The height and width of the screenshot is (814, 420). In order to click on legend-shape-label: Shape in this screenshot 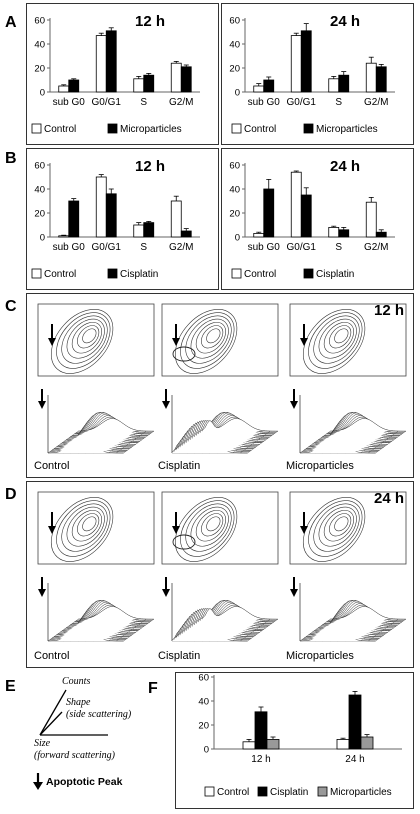, I will do `click(78, 702)`.